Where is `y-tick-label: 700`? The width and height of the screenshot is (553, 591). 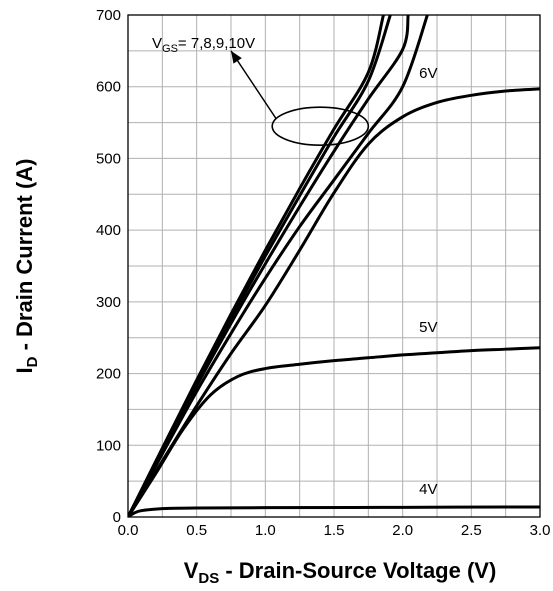 y-tick-label: 700 is located at coordinates (108, 15).